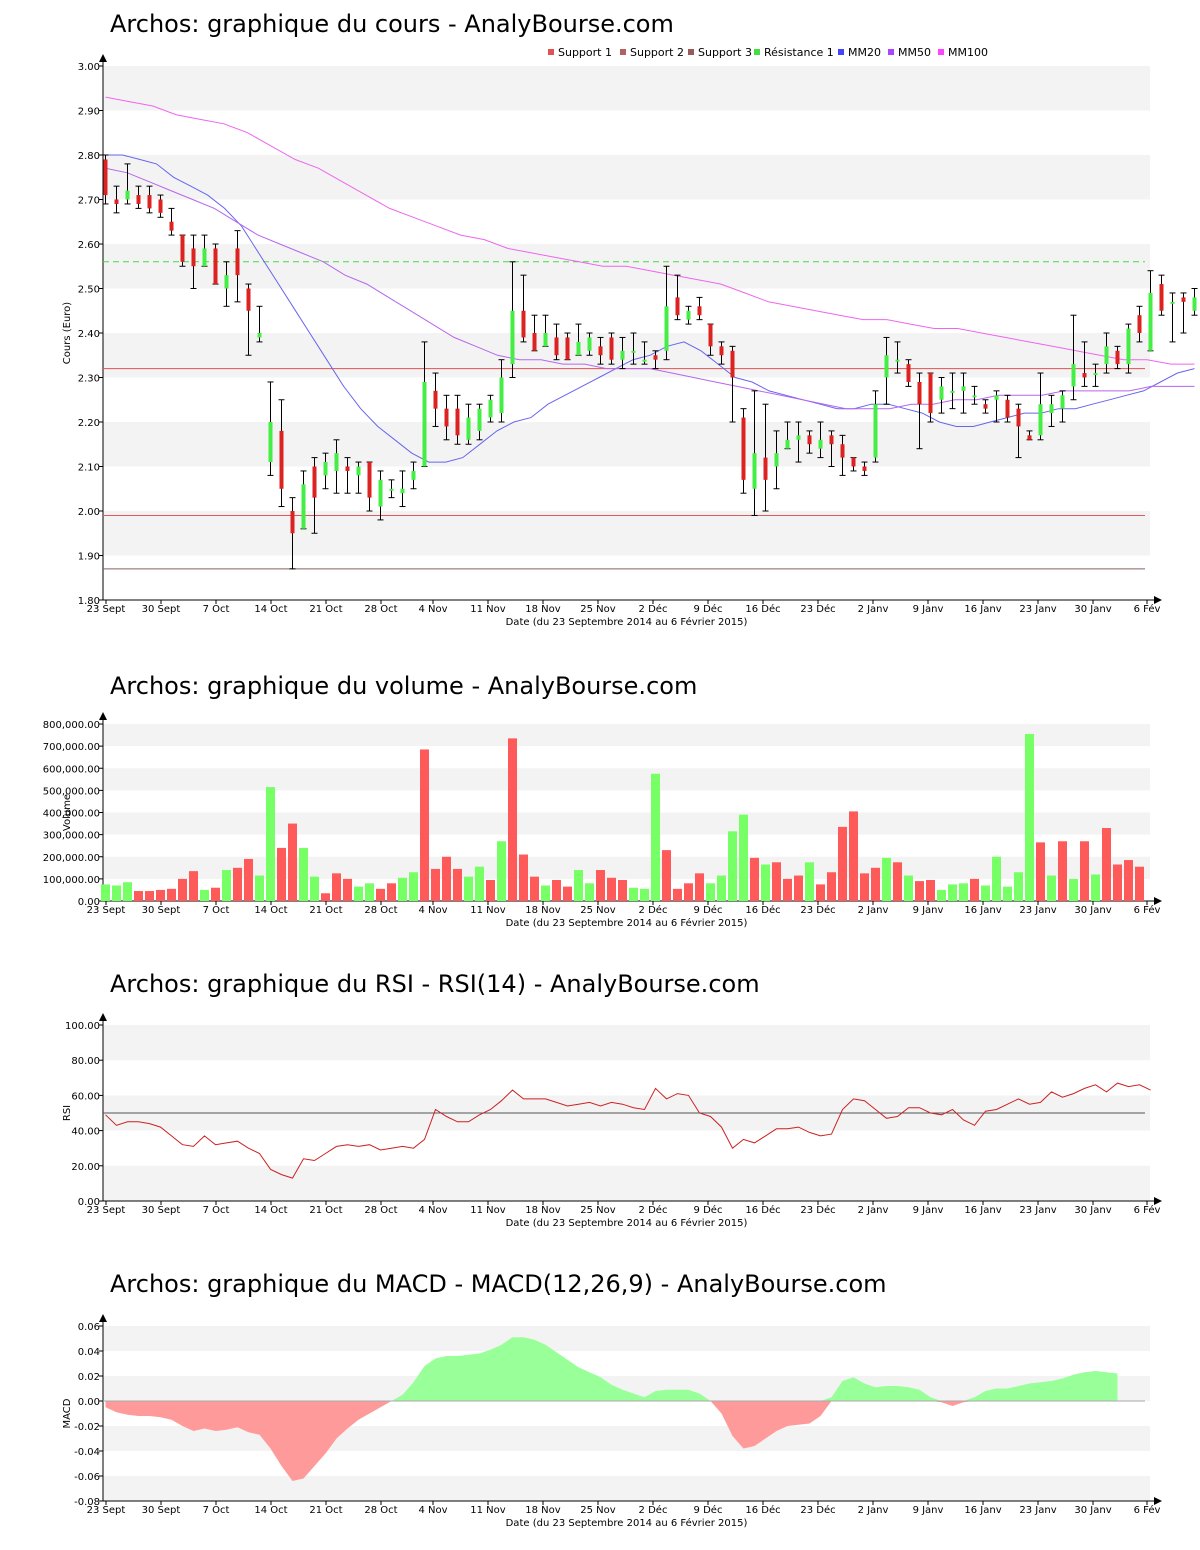 This screenshot has width=1200, height=1550. Describe the element at coordinates (817, 1210) in the screenshot. I see `rsi-x-tick-label: 23 Déc` at that location.